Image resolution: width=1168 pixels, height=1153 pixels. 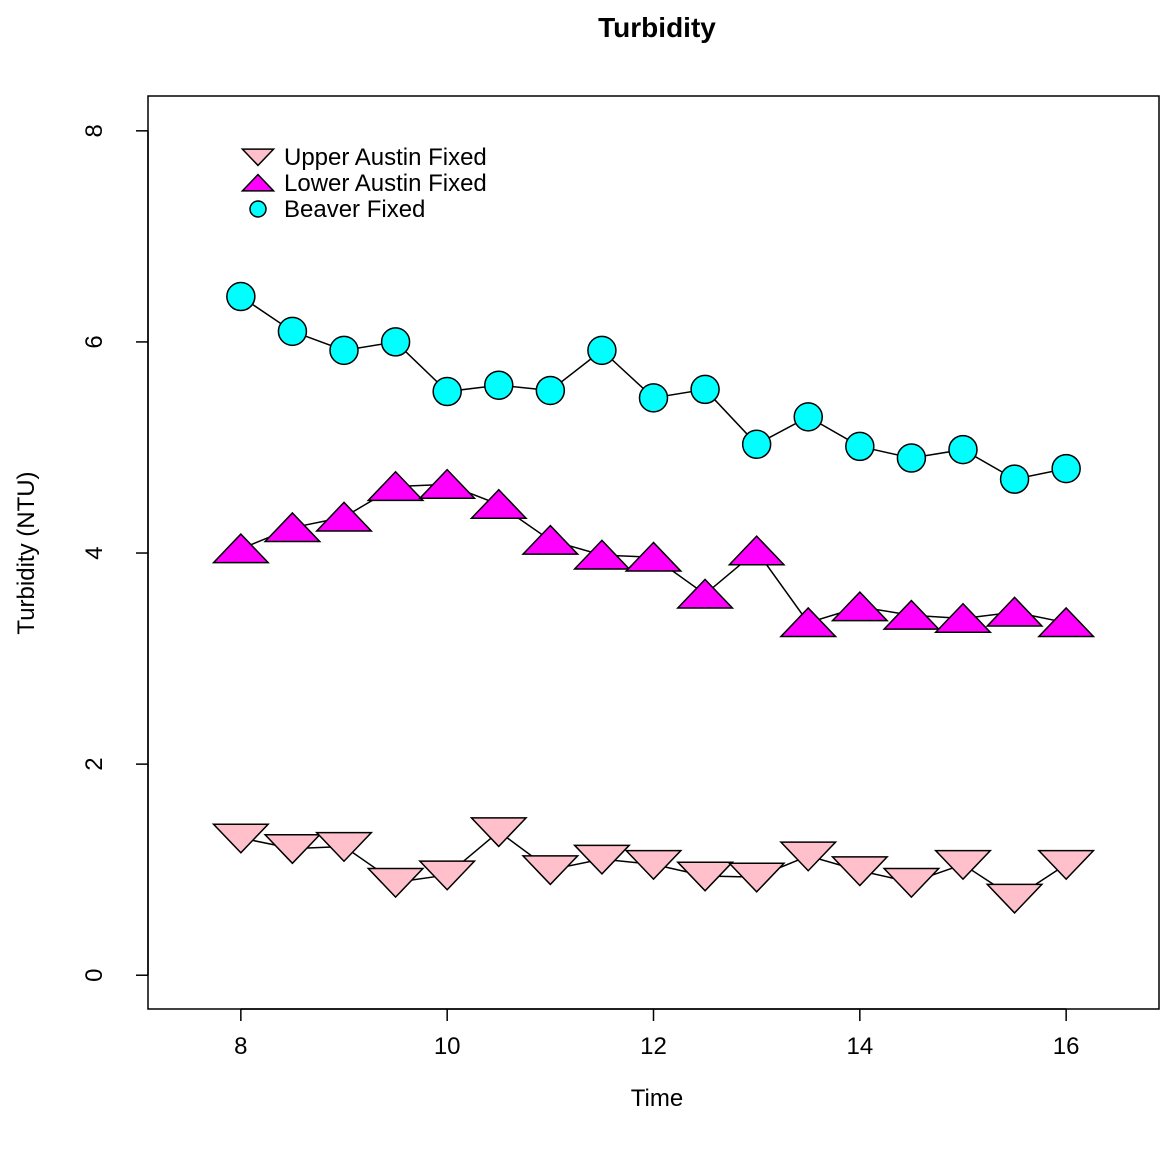 I want to click on legend-item: Beaver Fixed, so click(x=337, y=209).